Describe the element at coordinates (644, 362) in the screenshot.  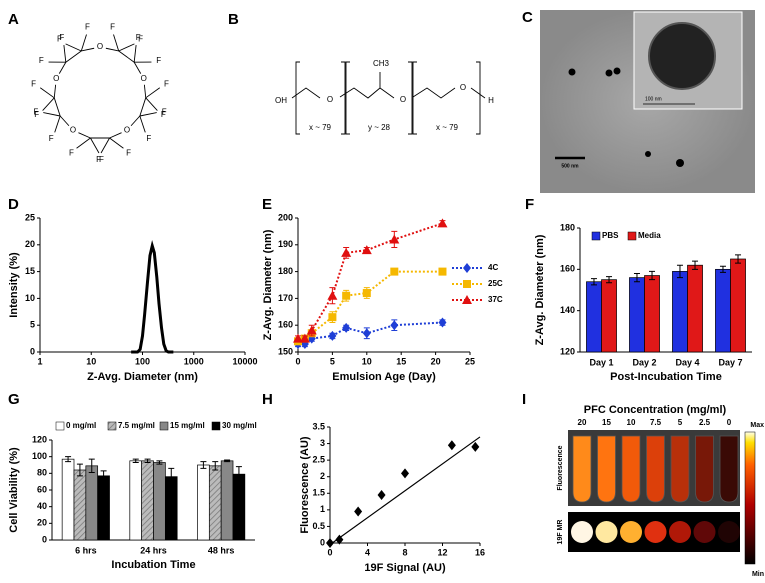
I see `x-tick-label: Day 2` at that location.